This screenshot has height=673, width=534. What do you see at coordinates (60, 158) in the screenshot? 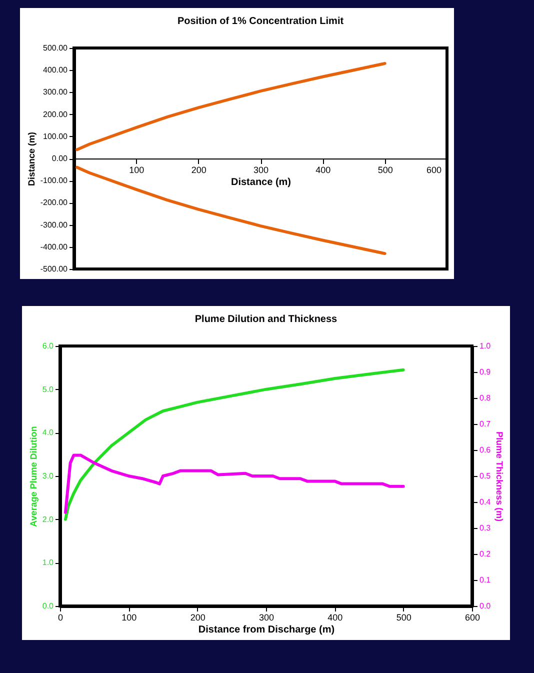
I see `y-tick-label: 0.00` at bounding box center [60, 158].